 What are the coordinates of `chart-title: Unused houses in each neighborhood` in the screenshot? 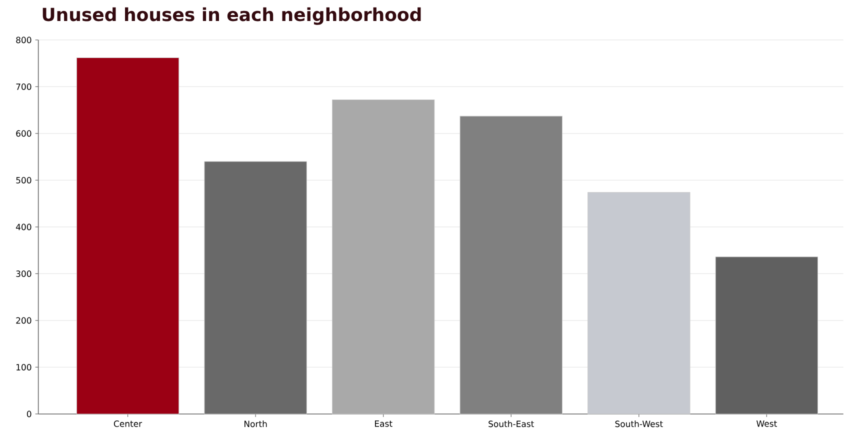 It's located at (231, 16).